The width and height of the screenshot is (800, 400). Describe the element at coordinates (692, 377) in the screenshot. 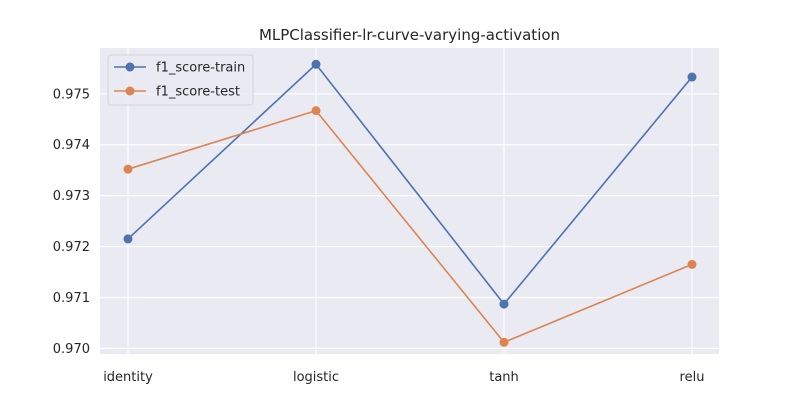

I see `x-tick-label: relu` at that location.